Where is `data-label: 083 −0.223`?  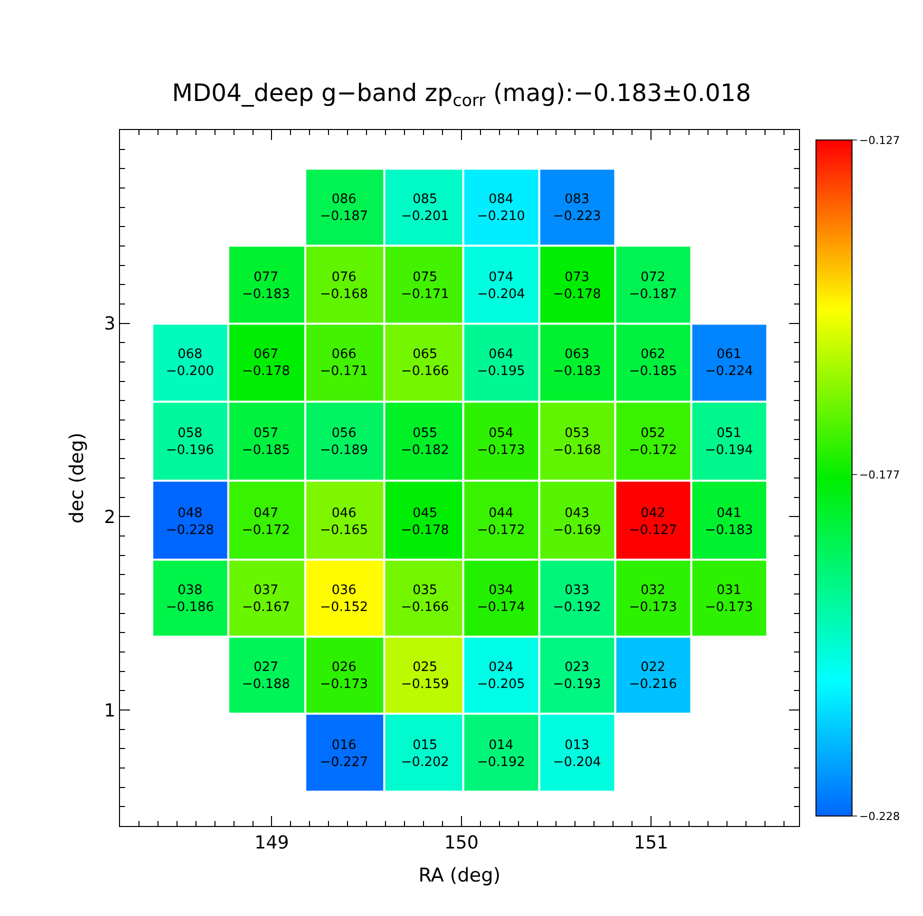
data-label: 083 −0.223 is located at coordinates (577, 208).